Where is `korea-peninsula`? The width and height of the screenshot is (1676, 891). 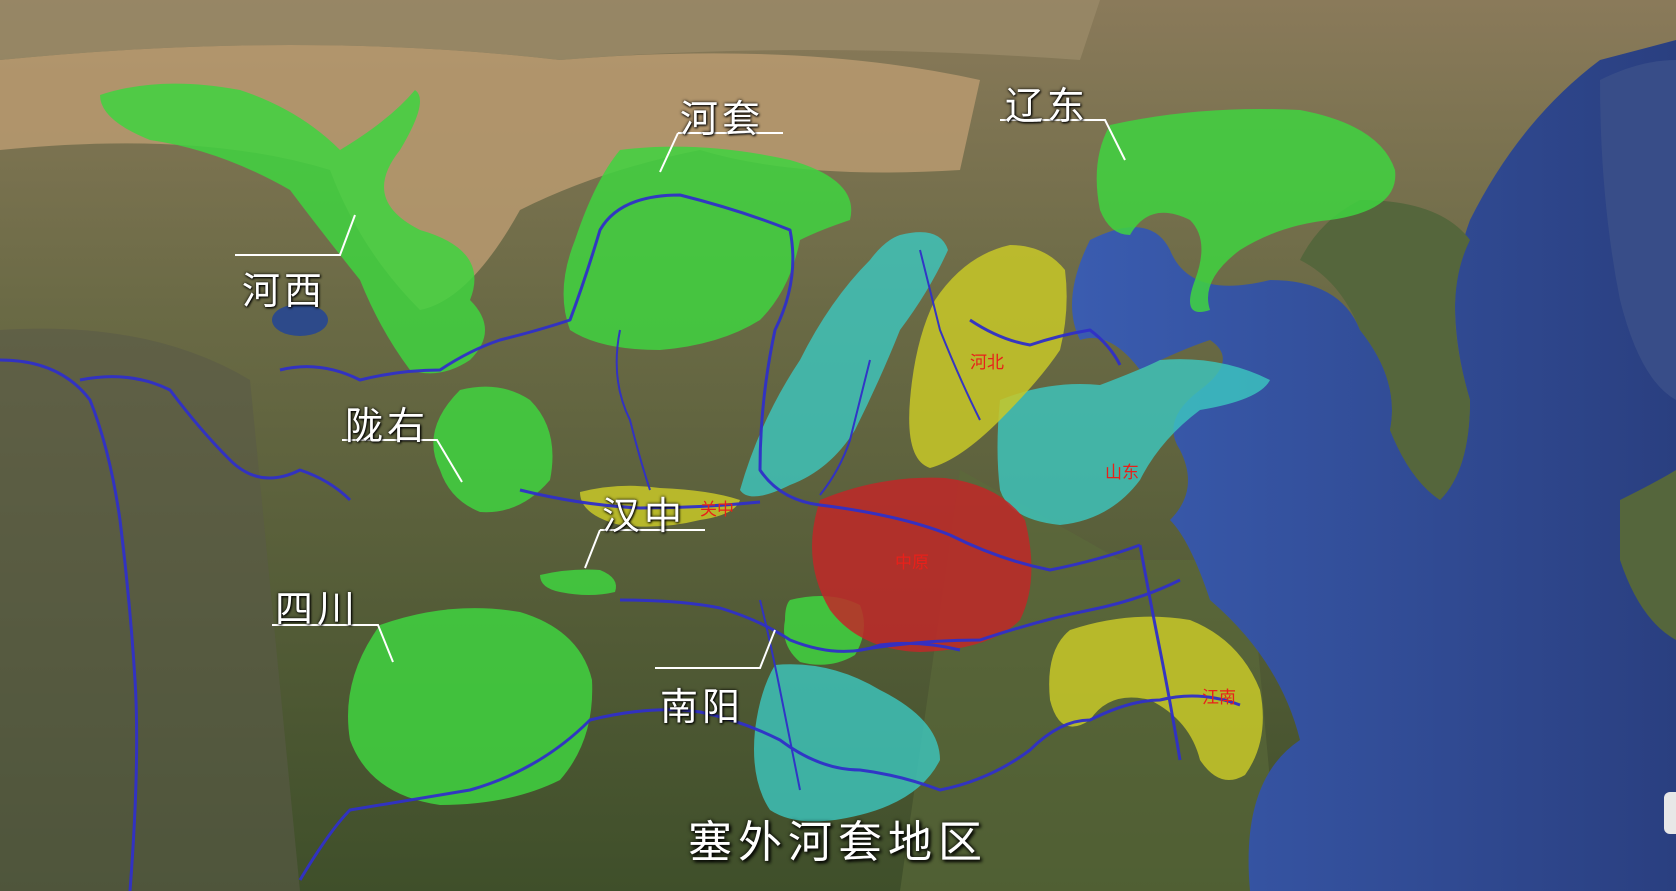 korea-peninsula is located at coordinates (1385, 350).